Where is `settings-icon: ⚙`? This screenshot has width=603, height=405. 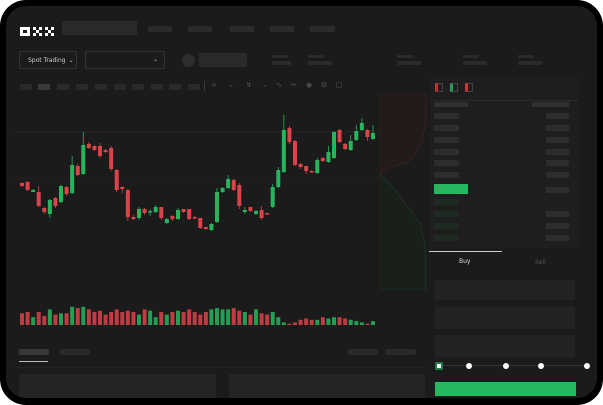
settings-icon: ⚙ is located at coordinates (324, 85).